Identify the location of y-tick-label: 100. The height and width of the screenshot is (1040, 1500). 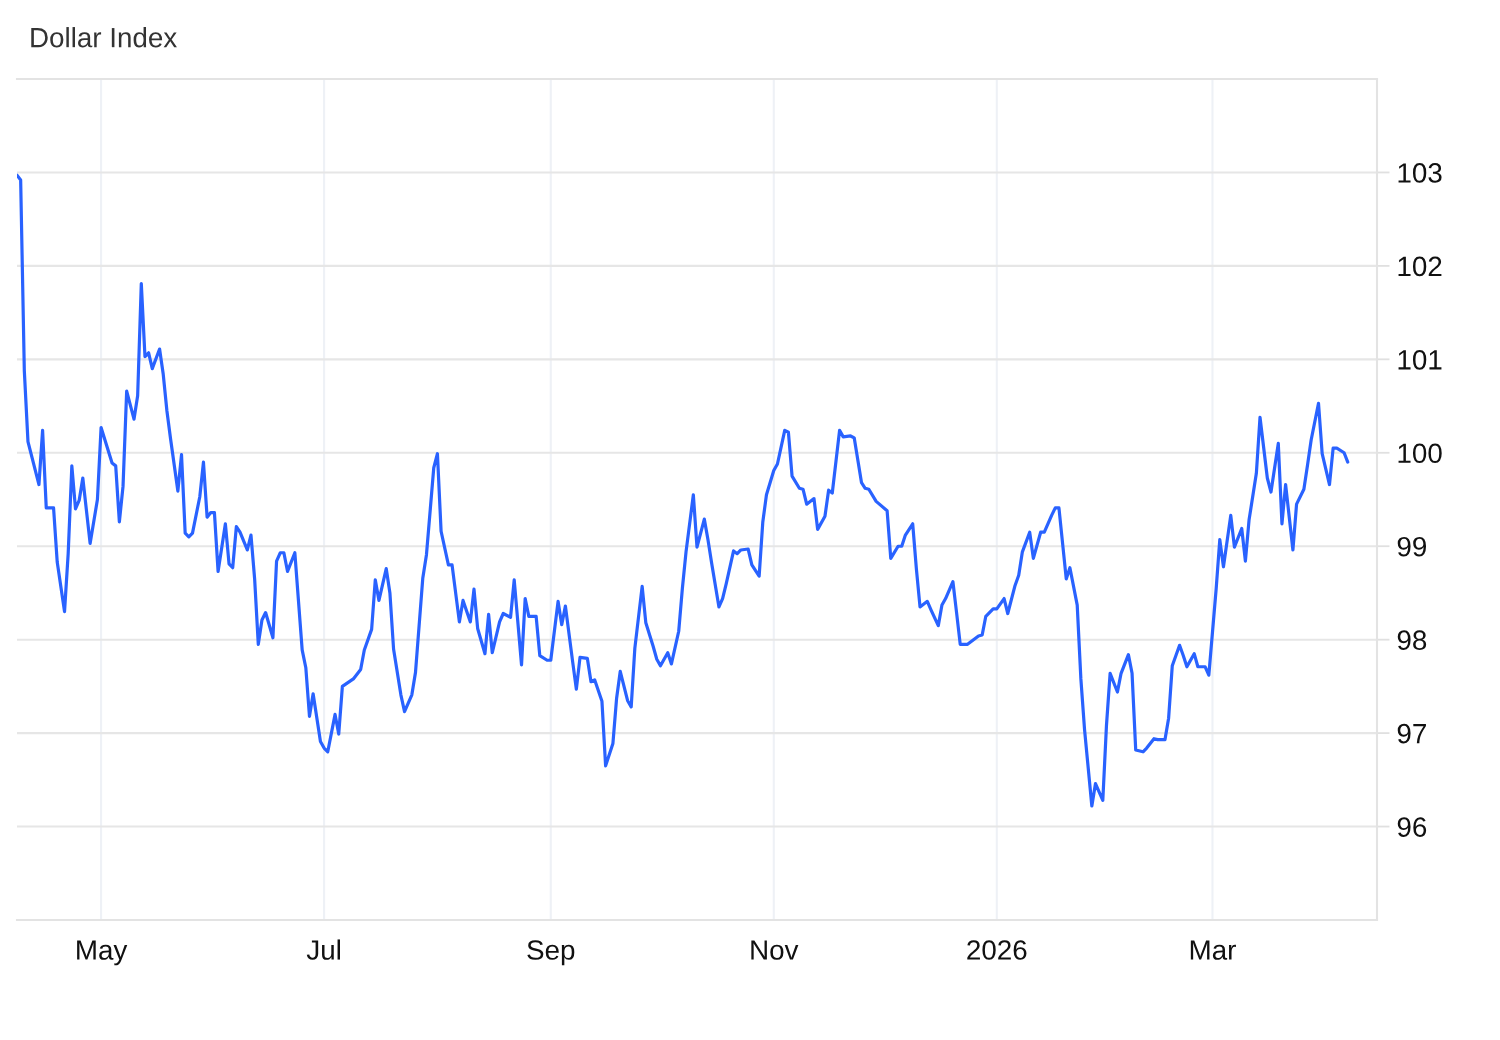
(1420, 453).